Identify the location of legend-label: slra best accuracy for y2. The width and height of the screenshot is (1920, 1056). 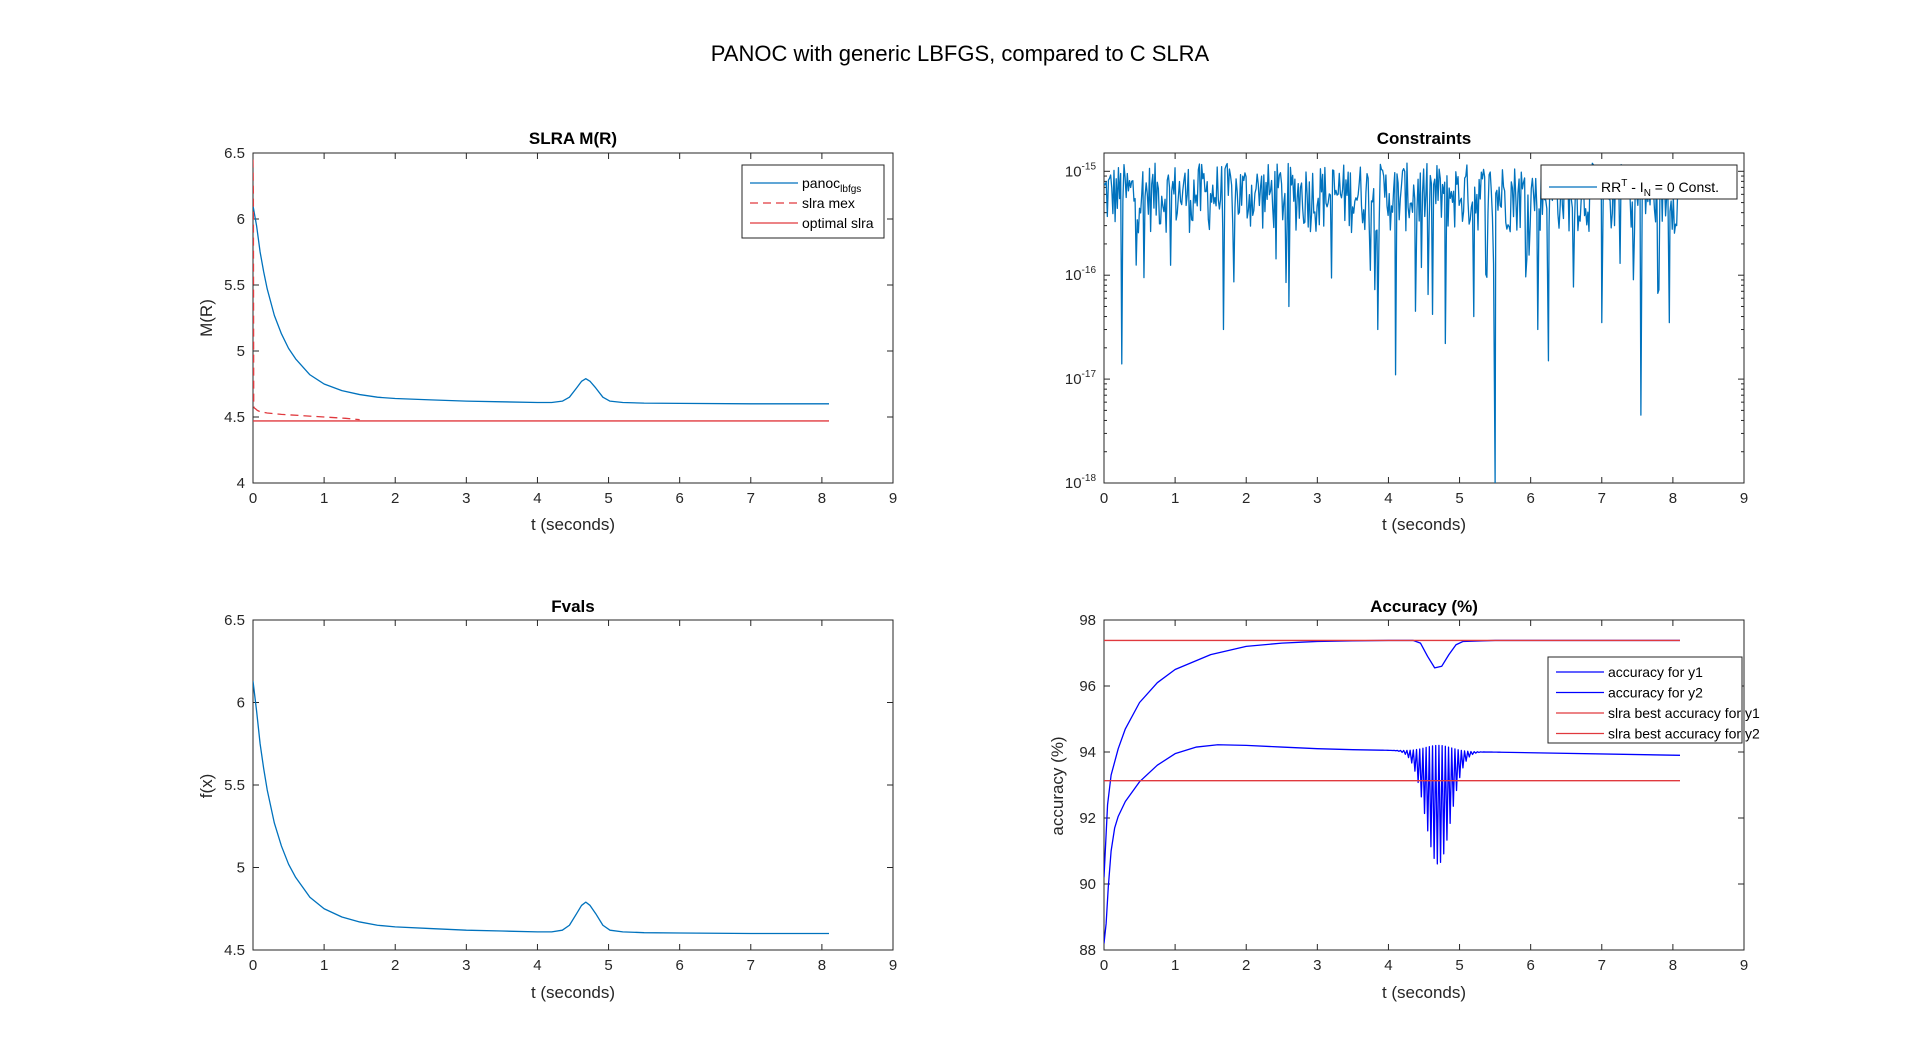
(1684, 734).